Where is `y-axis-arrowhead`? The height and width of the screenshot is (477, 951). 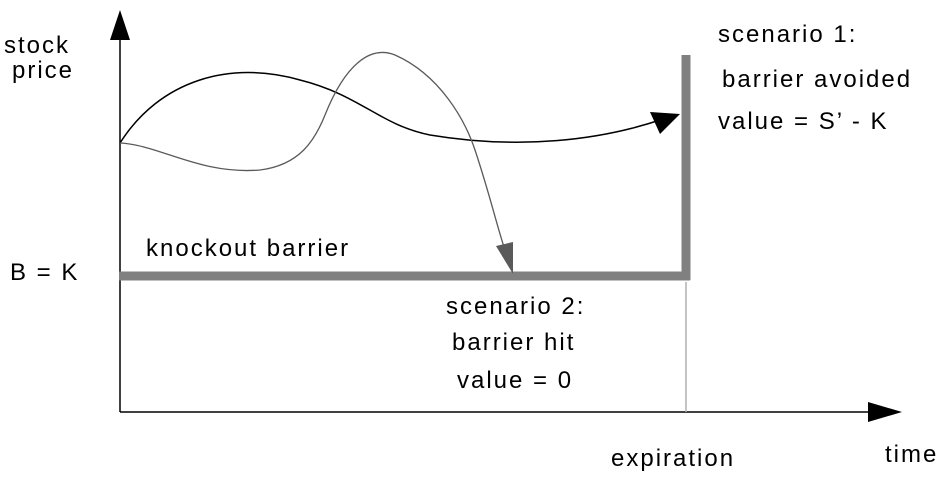
y-axis-arrowhead is located at coordinates (120, 25).